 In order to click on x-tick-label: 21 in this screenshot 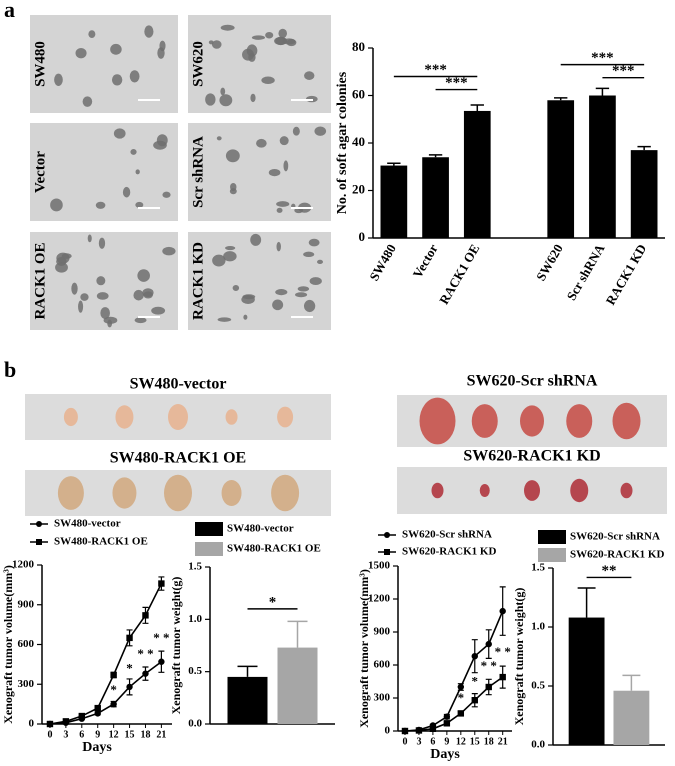, I will do `click(503, 741)`.